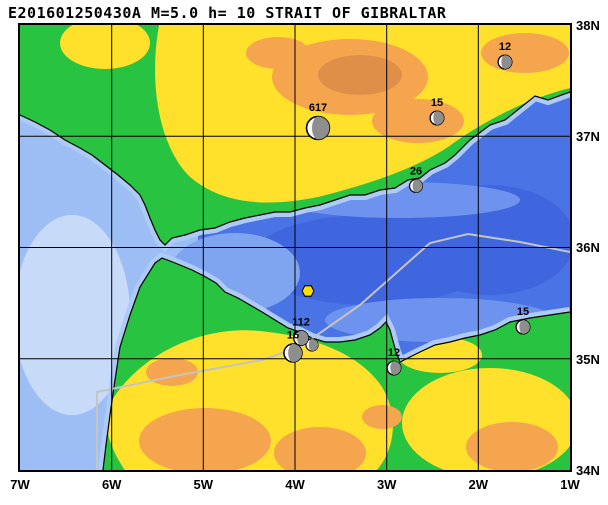 This screenshot has width=608, height=505. I want to click on epicenter-marker, so click(308, 291).